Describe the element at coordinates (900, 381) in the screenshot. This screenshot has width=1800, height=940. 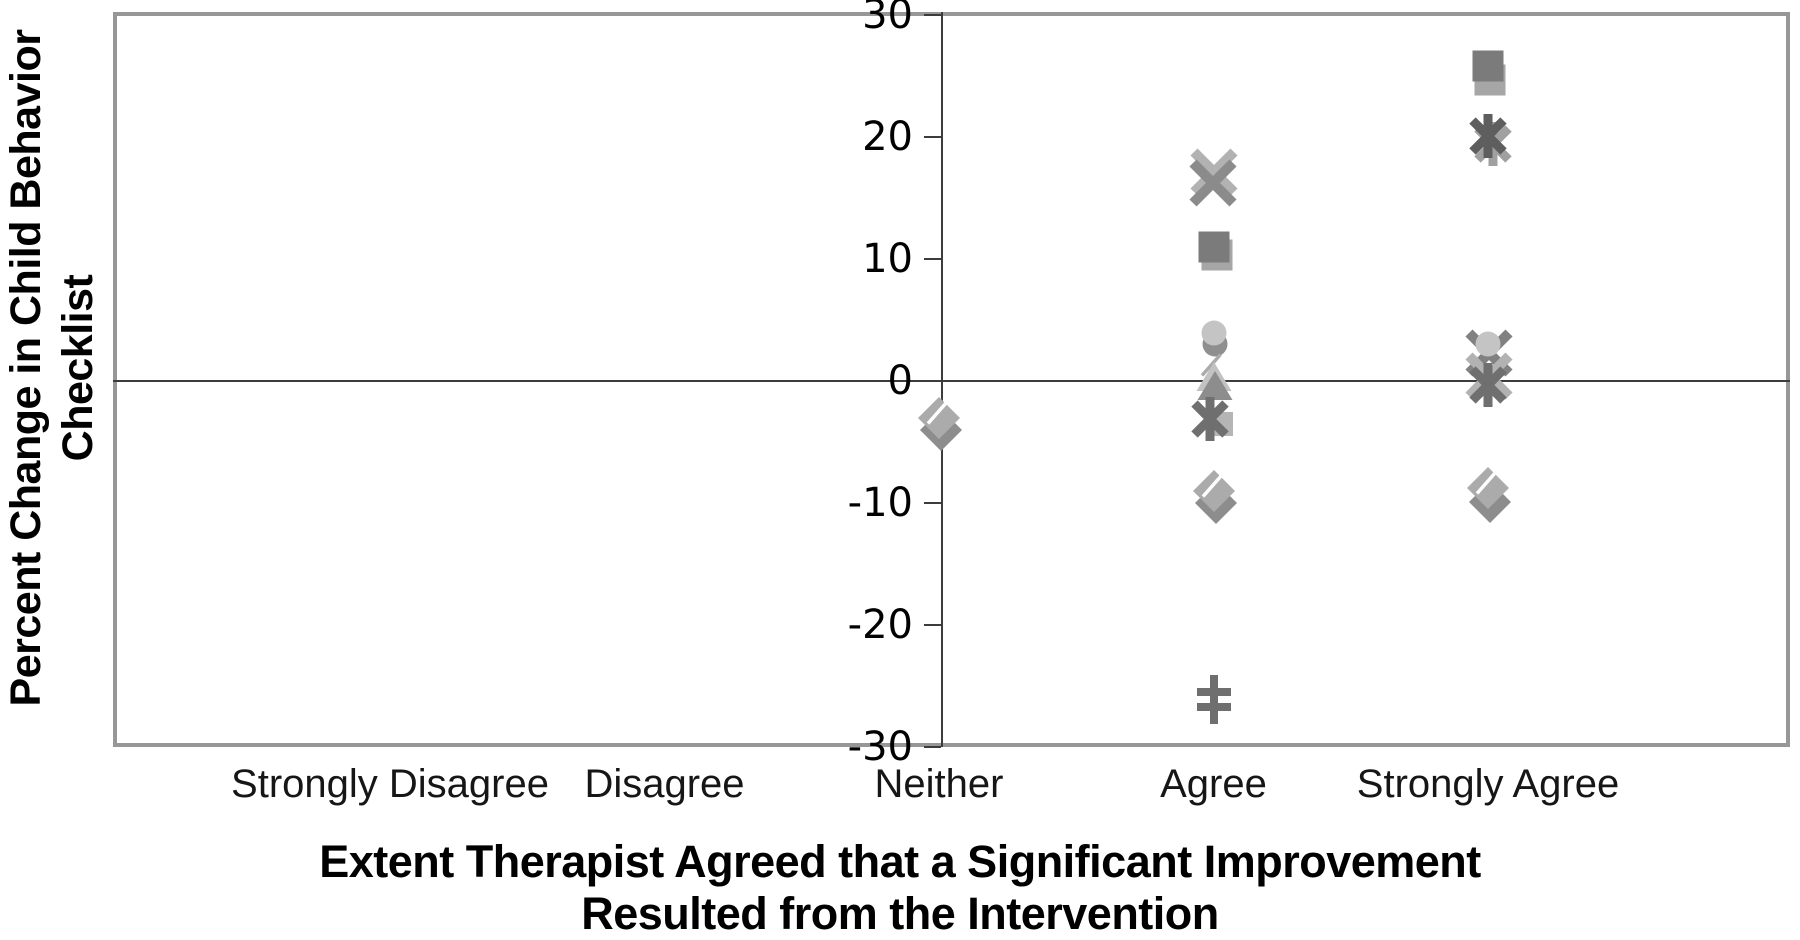
I see `y-tick-label: 0` at that location.